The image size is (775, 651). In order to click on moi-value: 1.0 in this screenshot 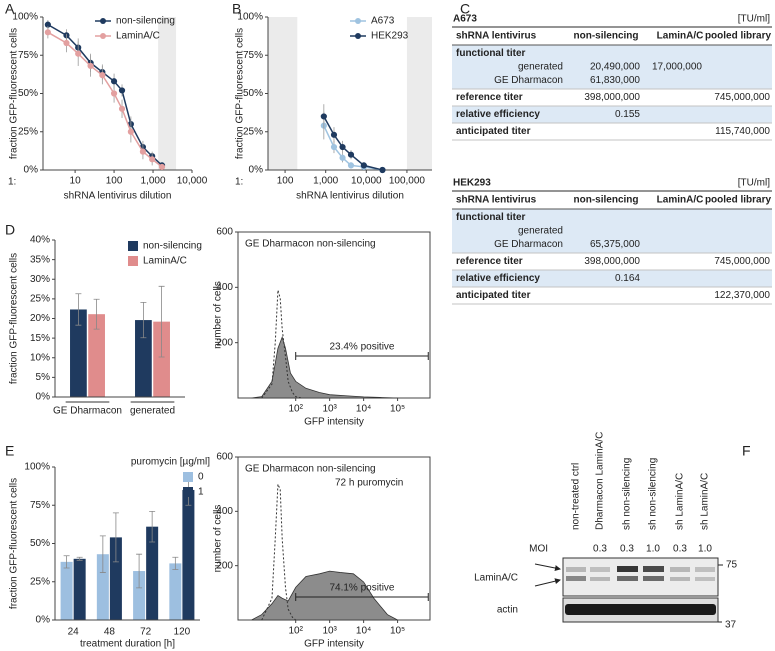, I will do `click(653, 549)`.